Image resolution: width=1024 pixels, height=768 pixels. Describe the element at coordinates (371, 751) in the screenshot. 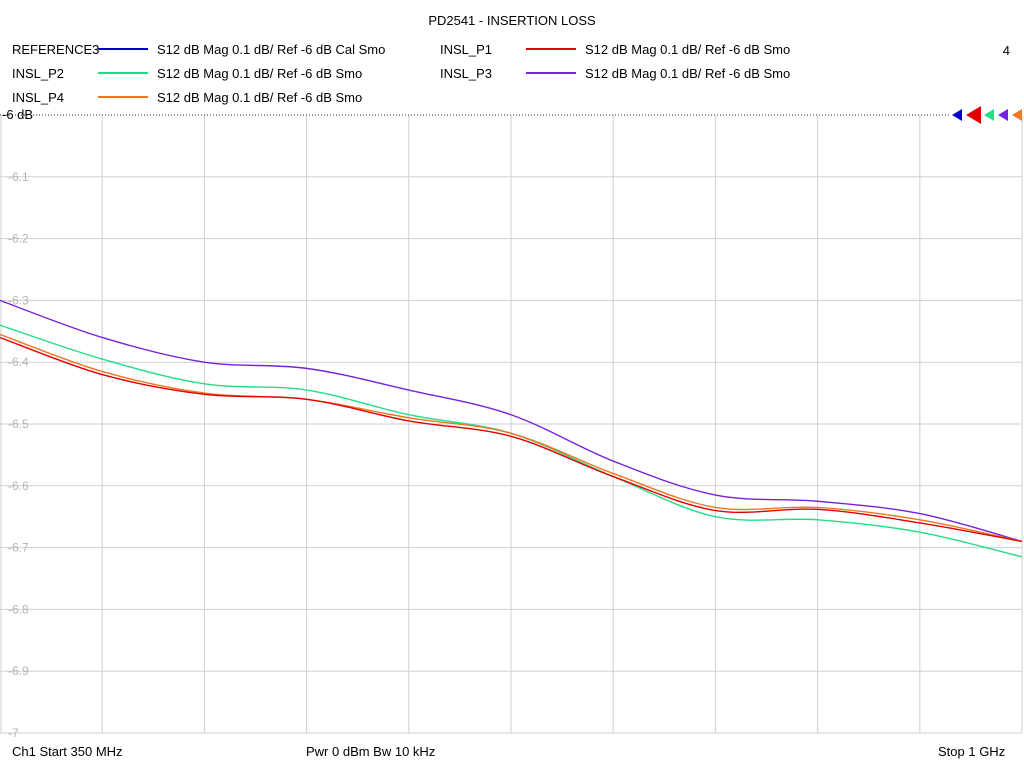

I see `status-power-bandwidth: Pwr 0 dBm Bw 10 kHz` at that location.